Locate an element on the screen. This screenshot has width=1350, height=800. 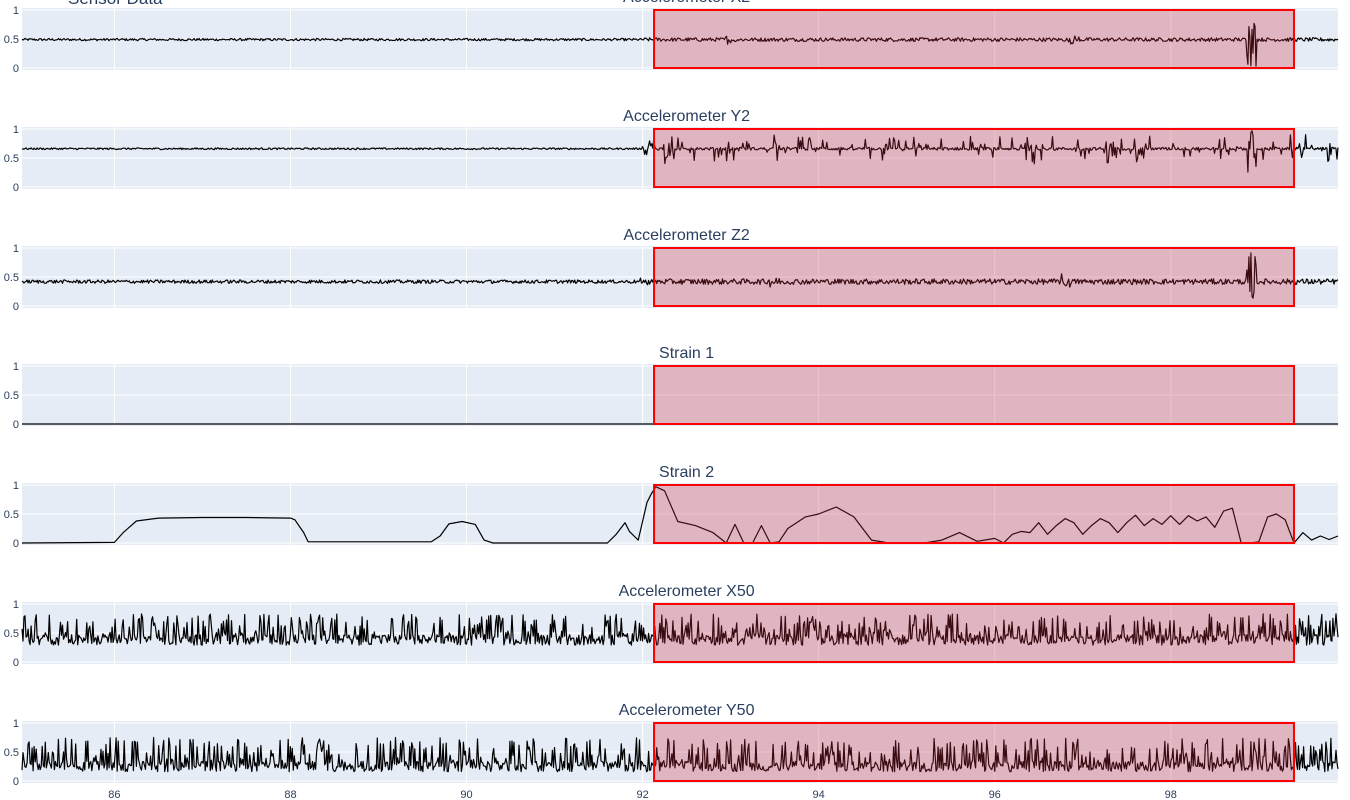
subplot-title: Accelerometer Z2 is located at coordinates (686, 235).